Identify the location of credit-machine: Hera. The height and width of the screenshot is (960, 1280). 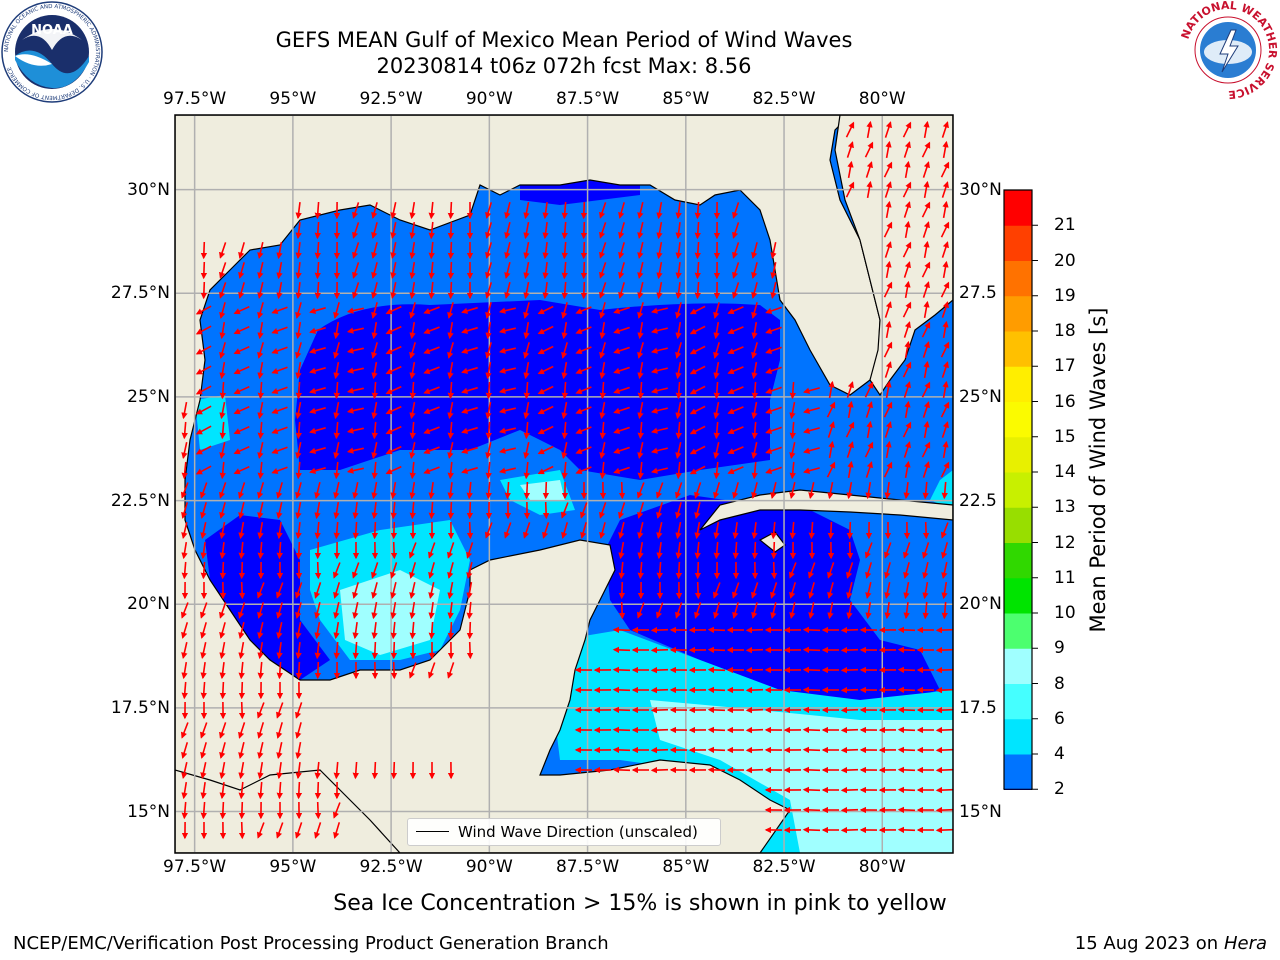
(1245, 943).